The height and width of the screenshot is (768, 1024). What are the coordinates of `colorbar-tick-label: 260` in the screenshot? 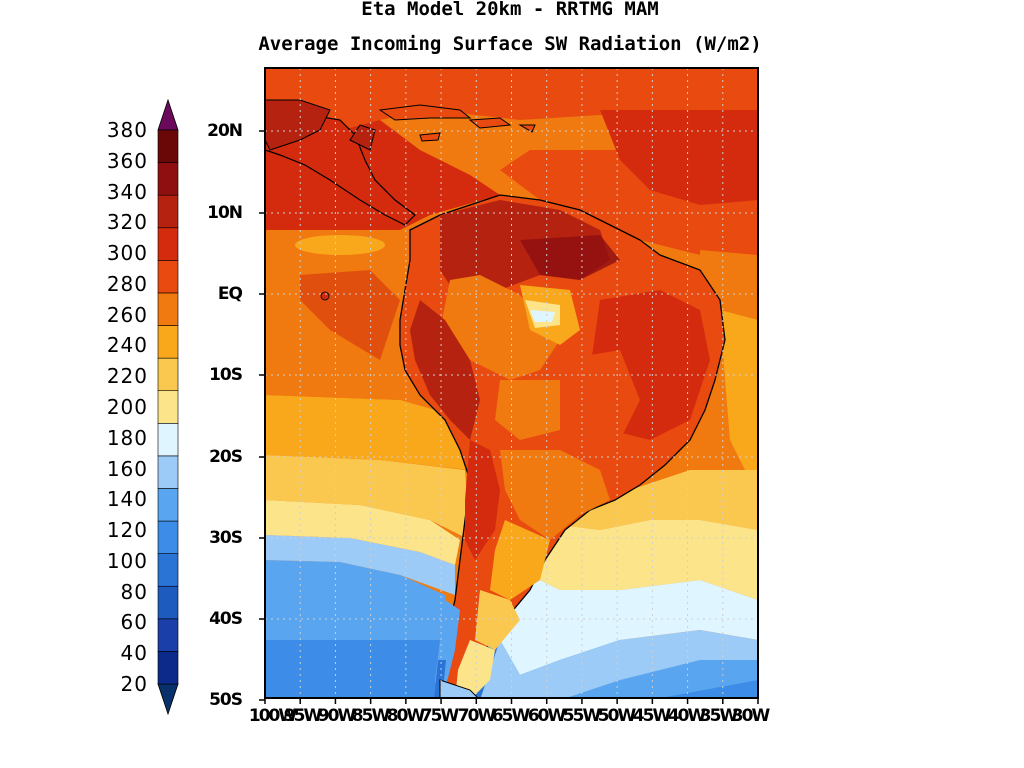 It's located at (127, 314).